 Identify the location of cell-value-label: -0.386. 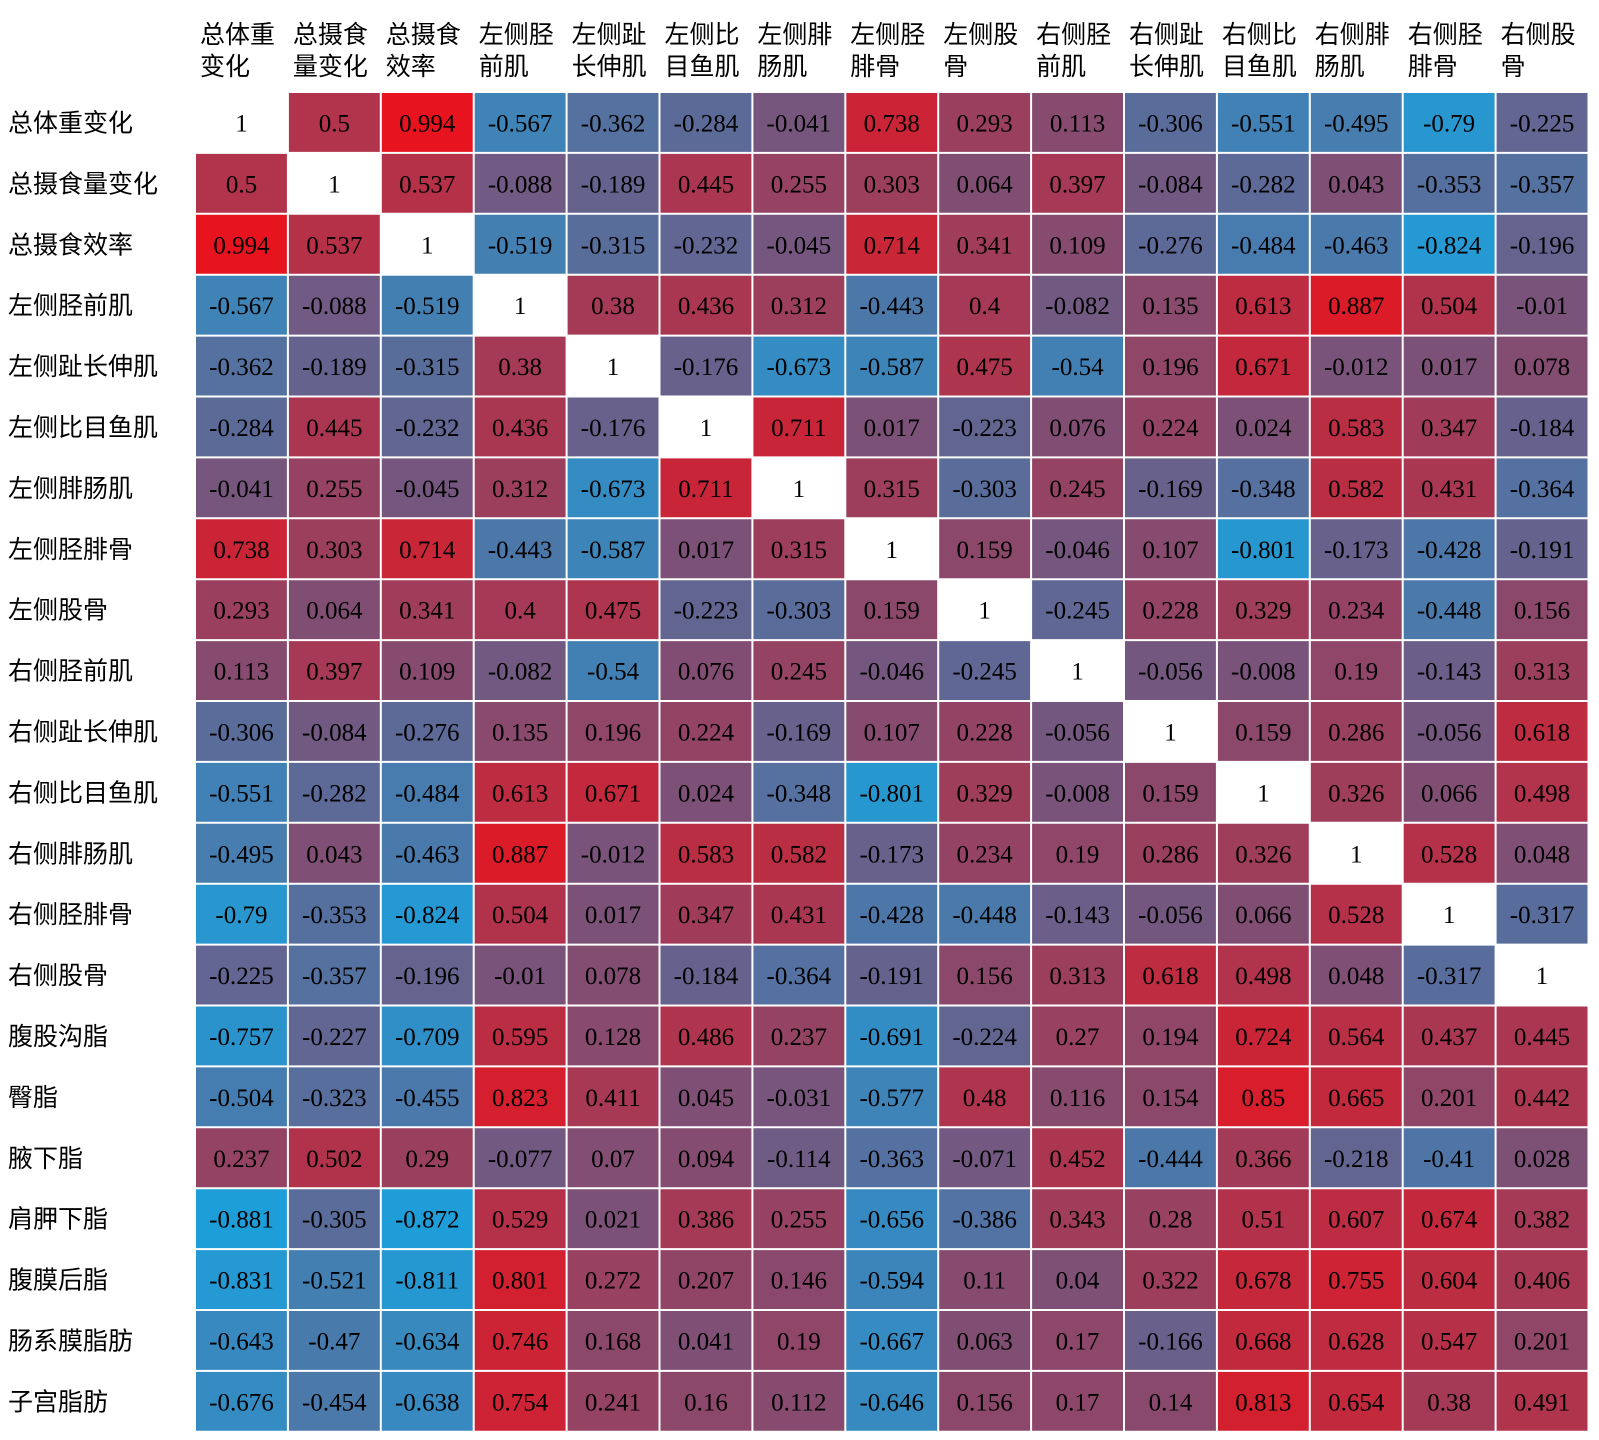
(984, 1220).